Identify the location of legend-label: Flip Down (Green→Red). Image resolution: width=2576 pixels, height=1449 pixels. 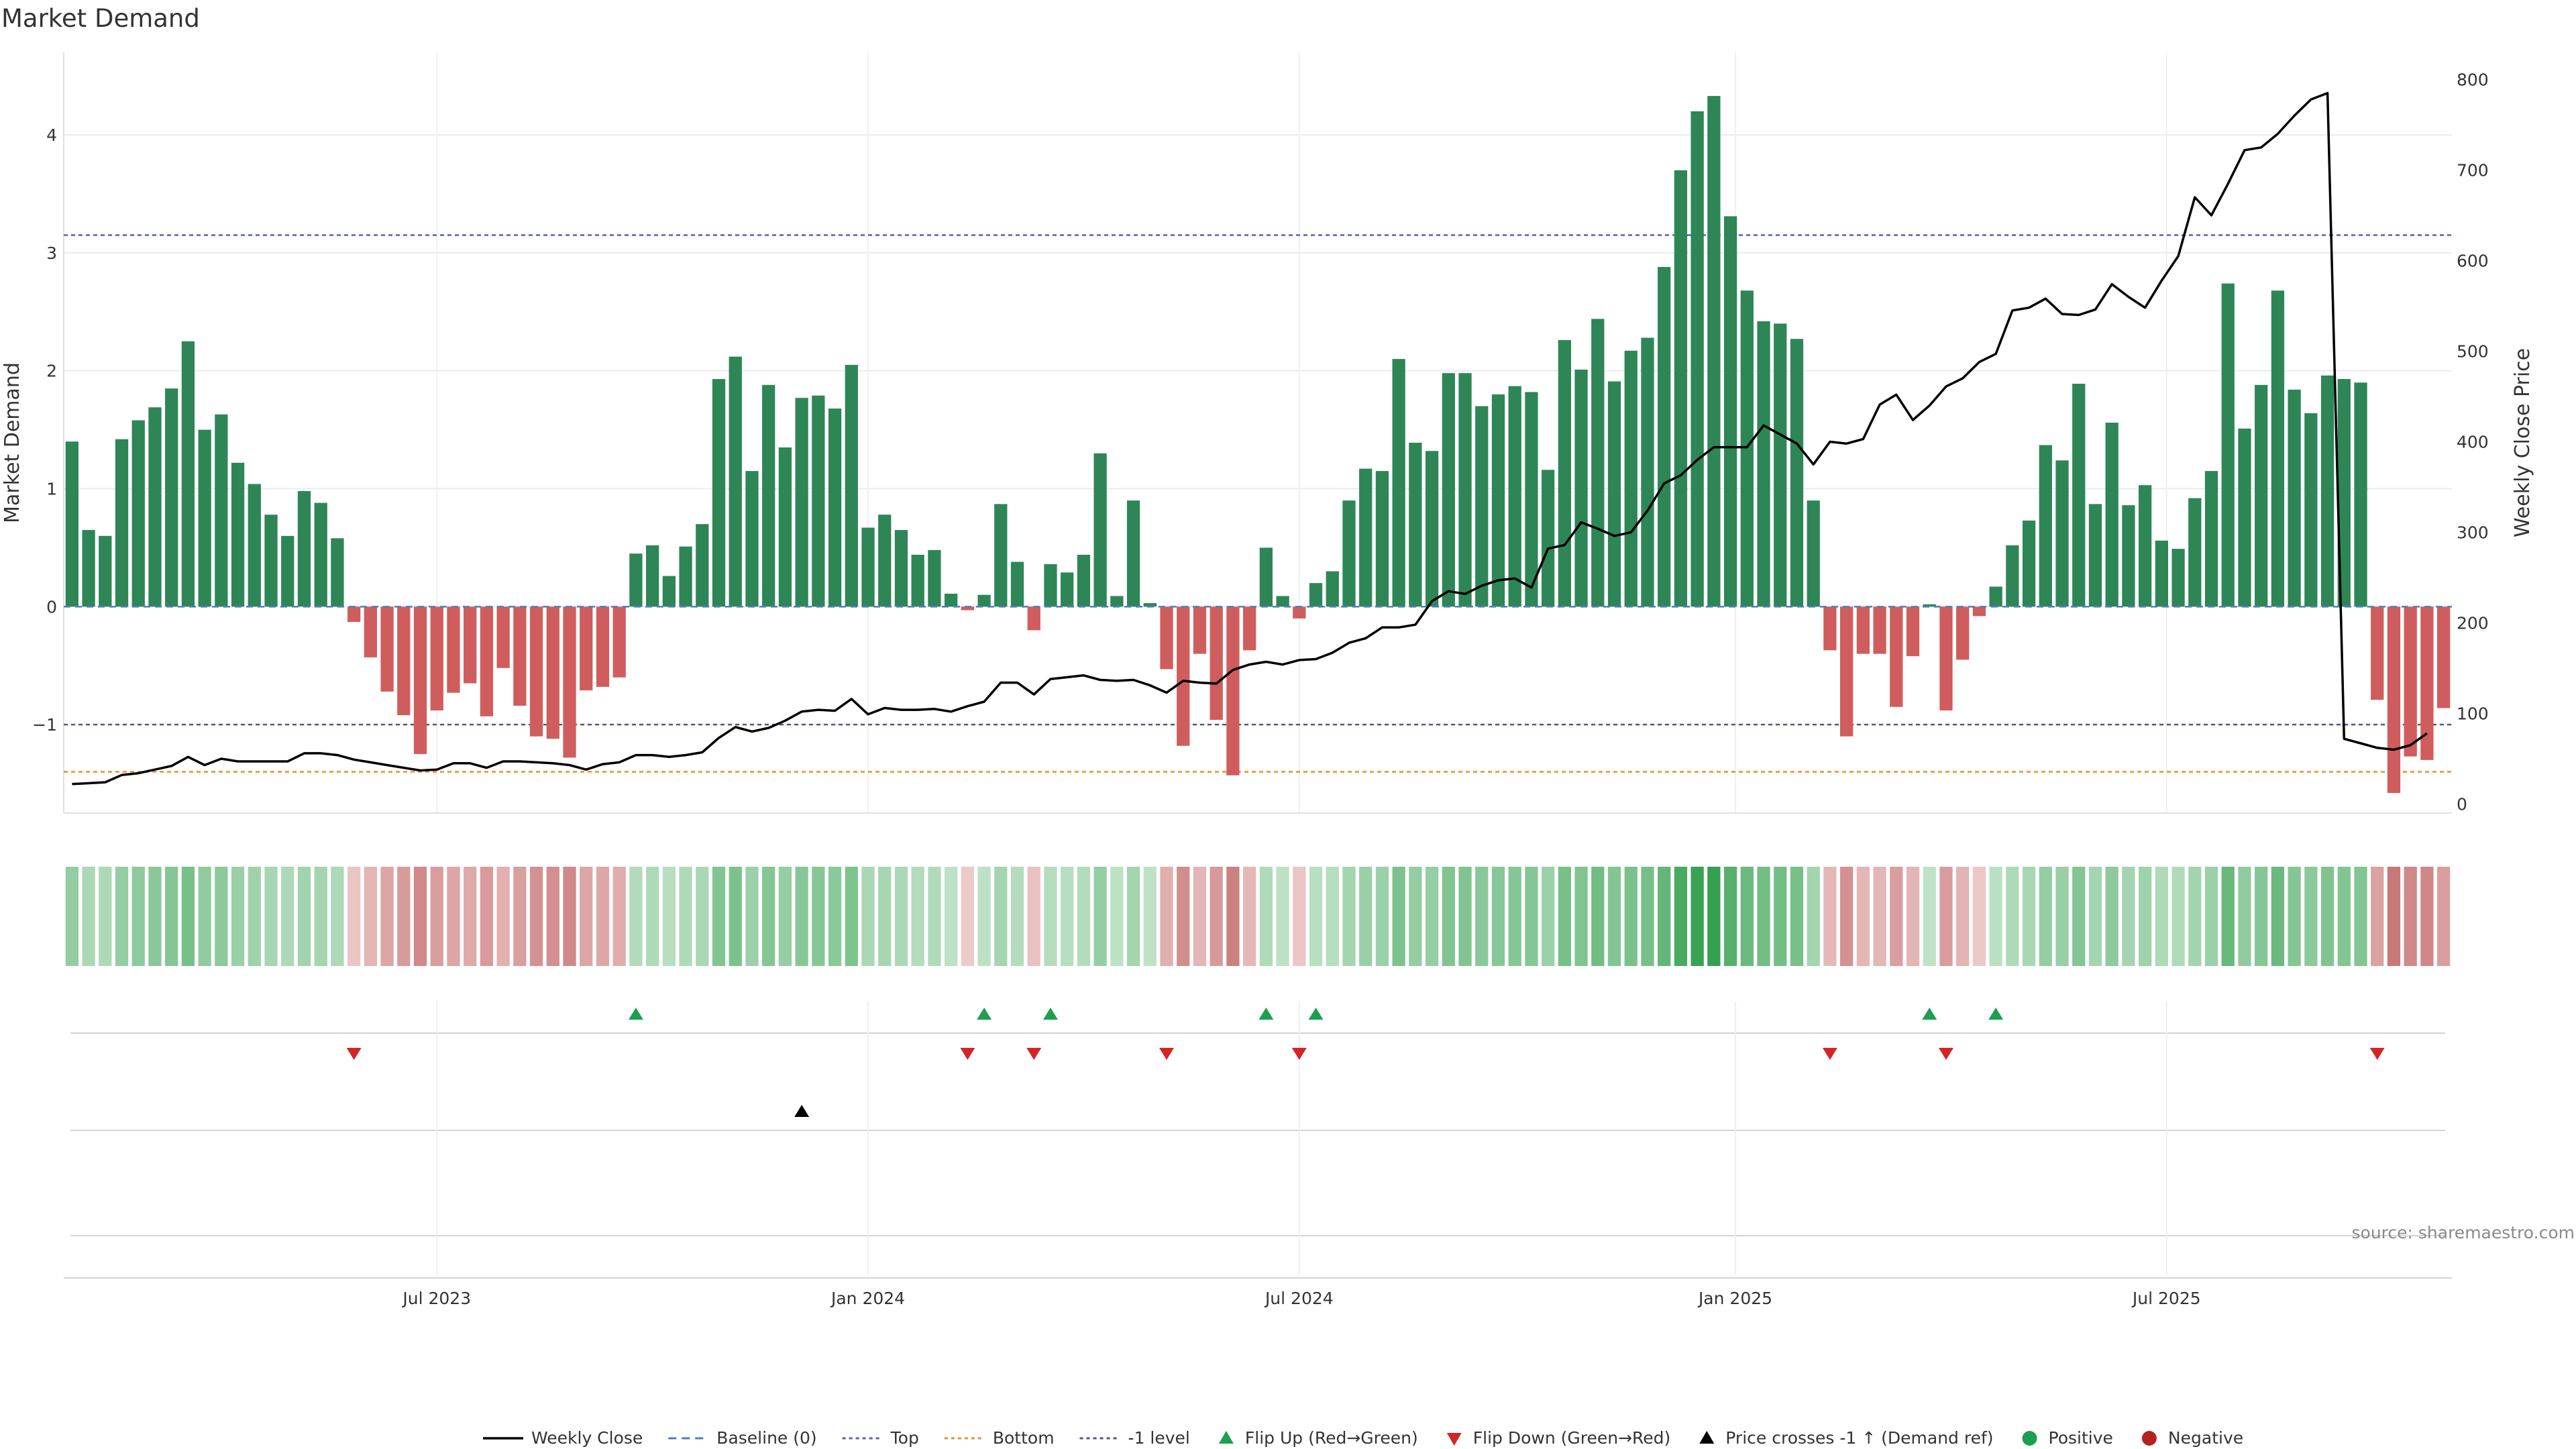
(1572, 1438).